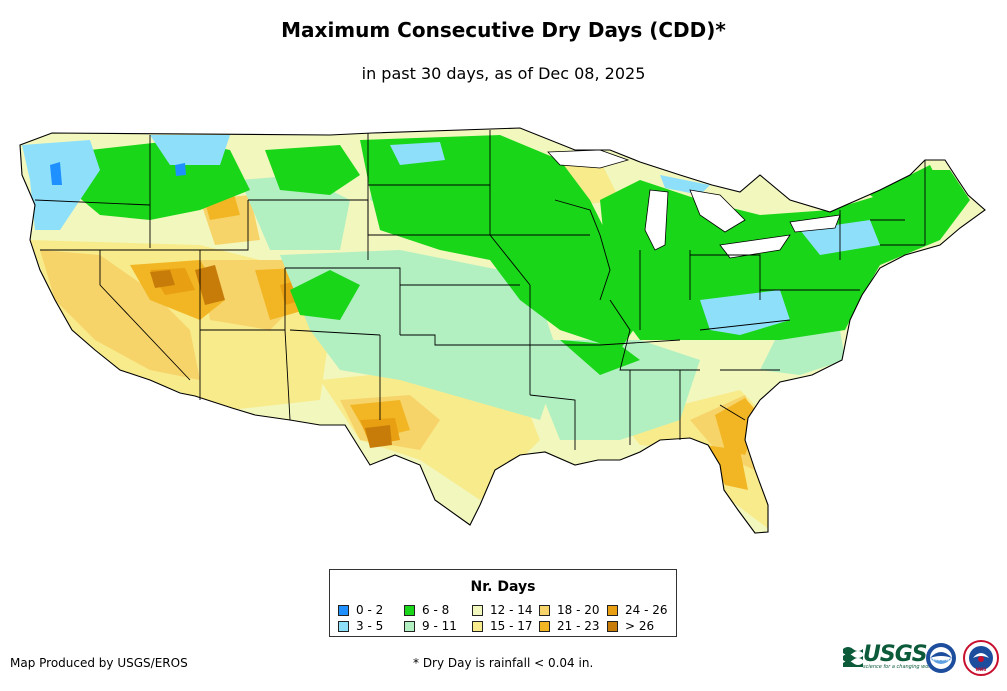  What do you see at coordinates (503, 663) in the screenshot?
I see `dry-day-footnote: * Dry Day is rainfall < 0.04 in.` at bounding box center [503, 663].